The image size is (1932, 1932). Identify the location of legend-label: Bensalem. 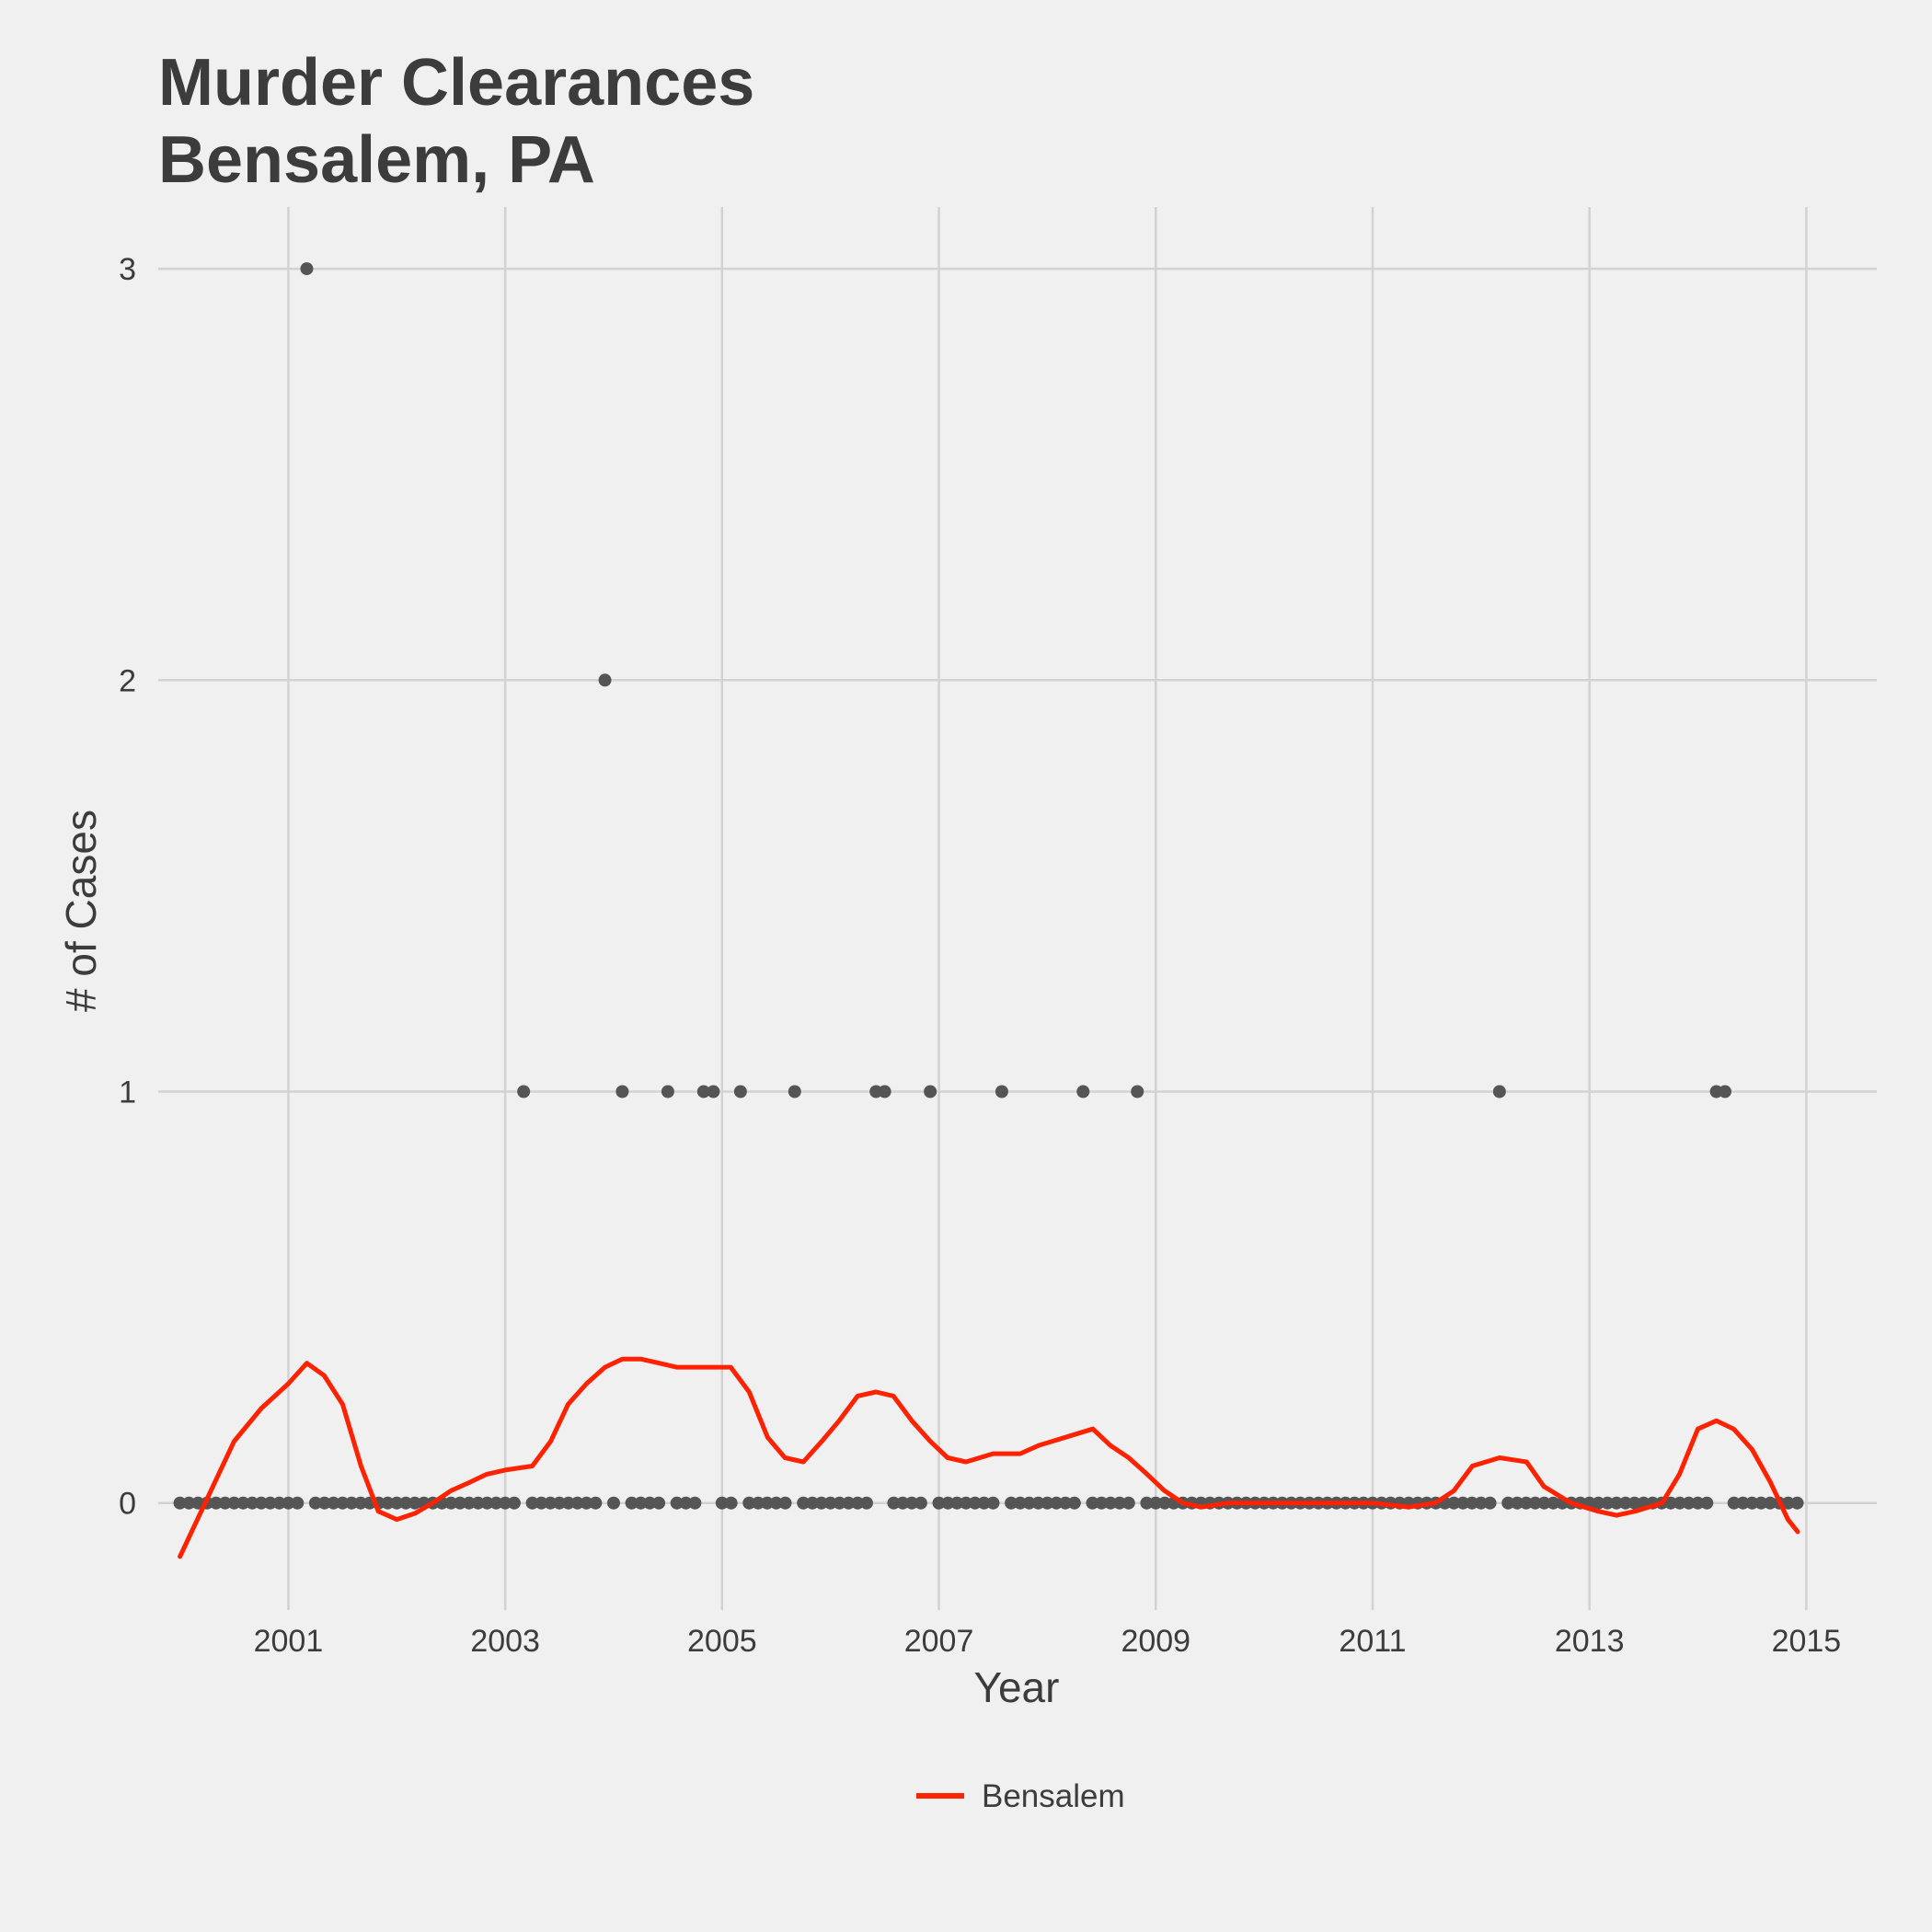
(1053, 1796).